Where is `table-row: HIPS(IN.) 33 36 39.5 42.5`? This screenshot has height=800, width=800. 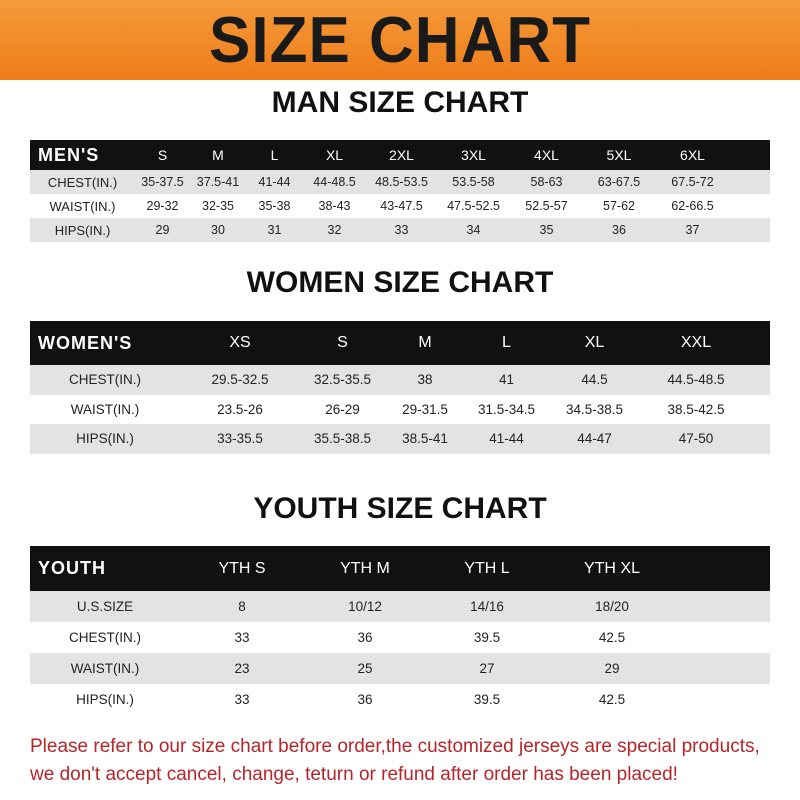
table-row: HIPS(IN.) 33 36 39.5 42.5 is located at coordinates (400, 699).